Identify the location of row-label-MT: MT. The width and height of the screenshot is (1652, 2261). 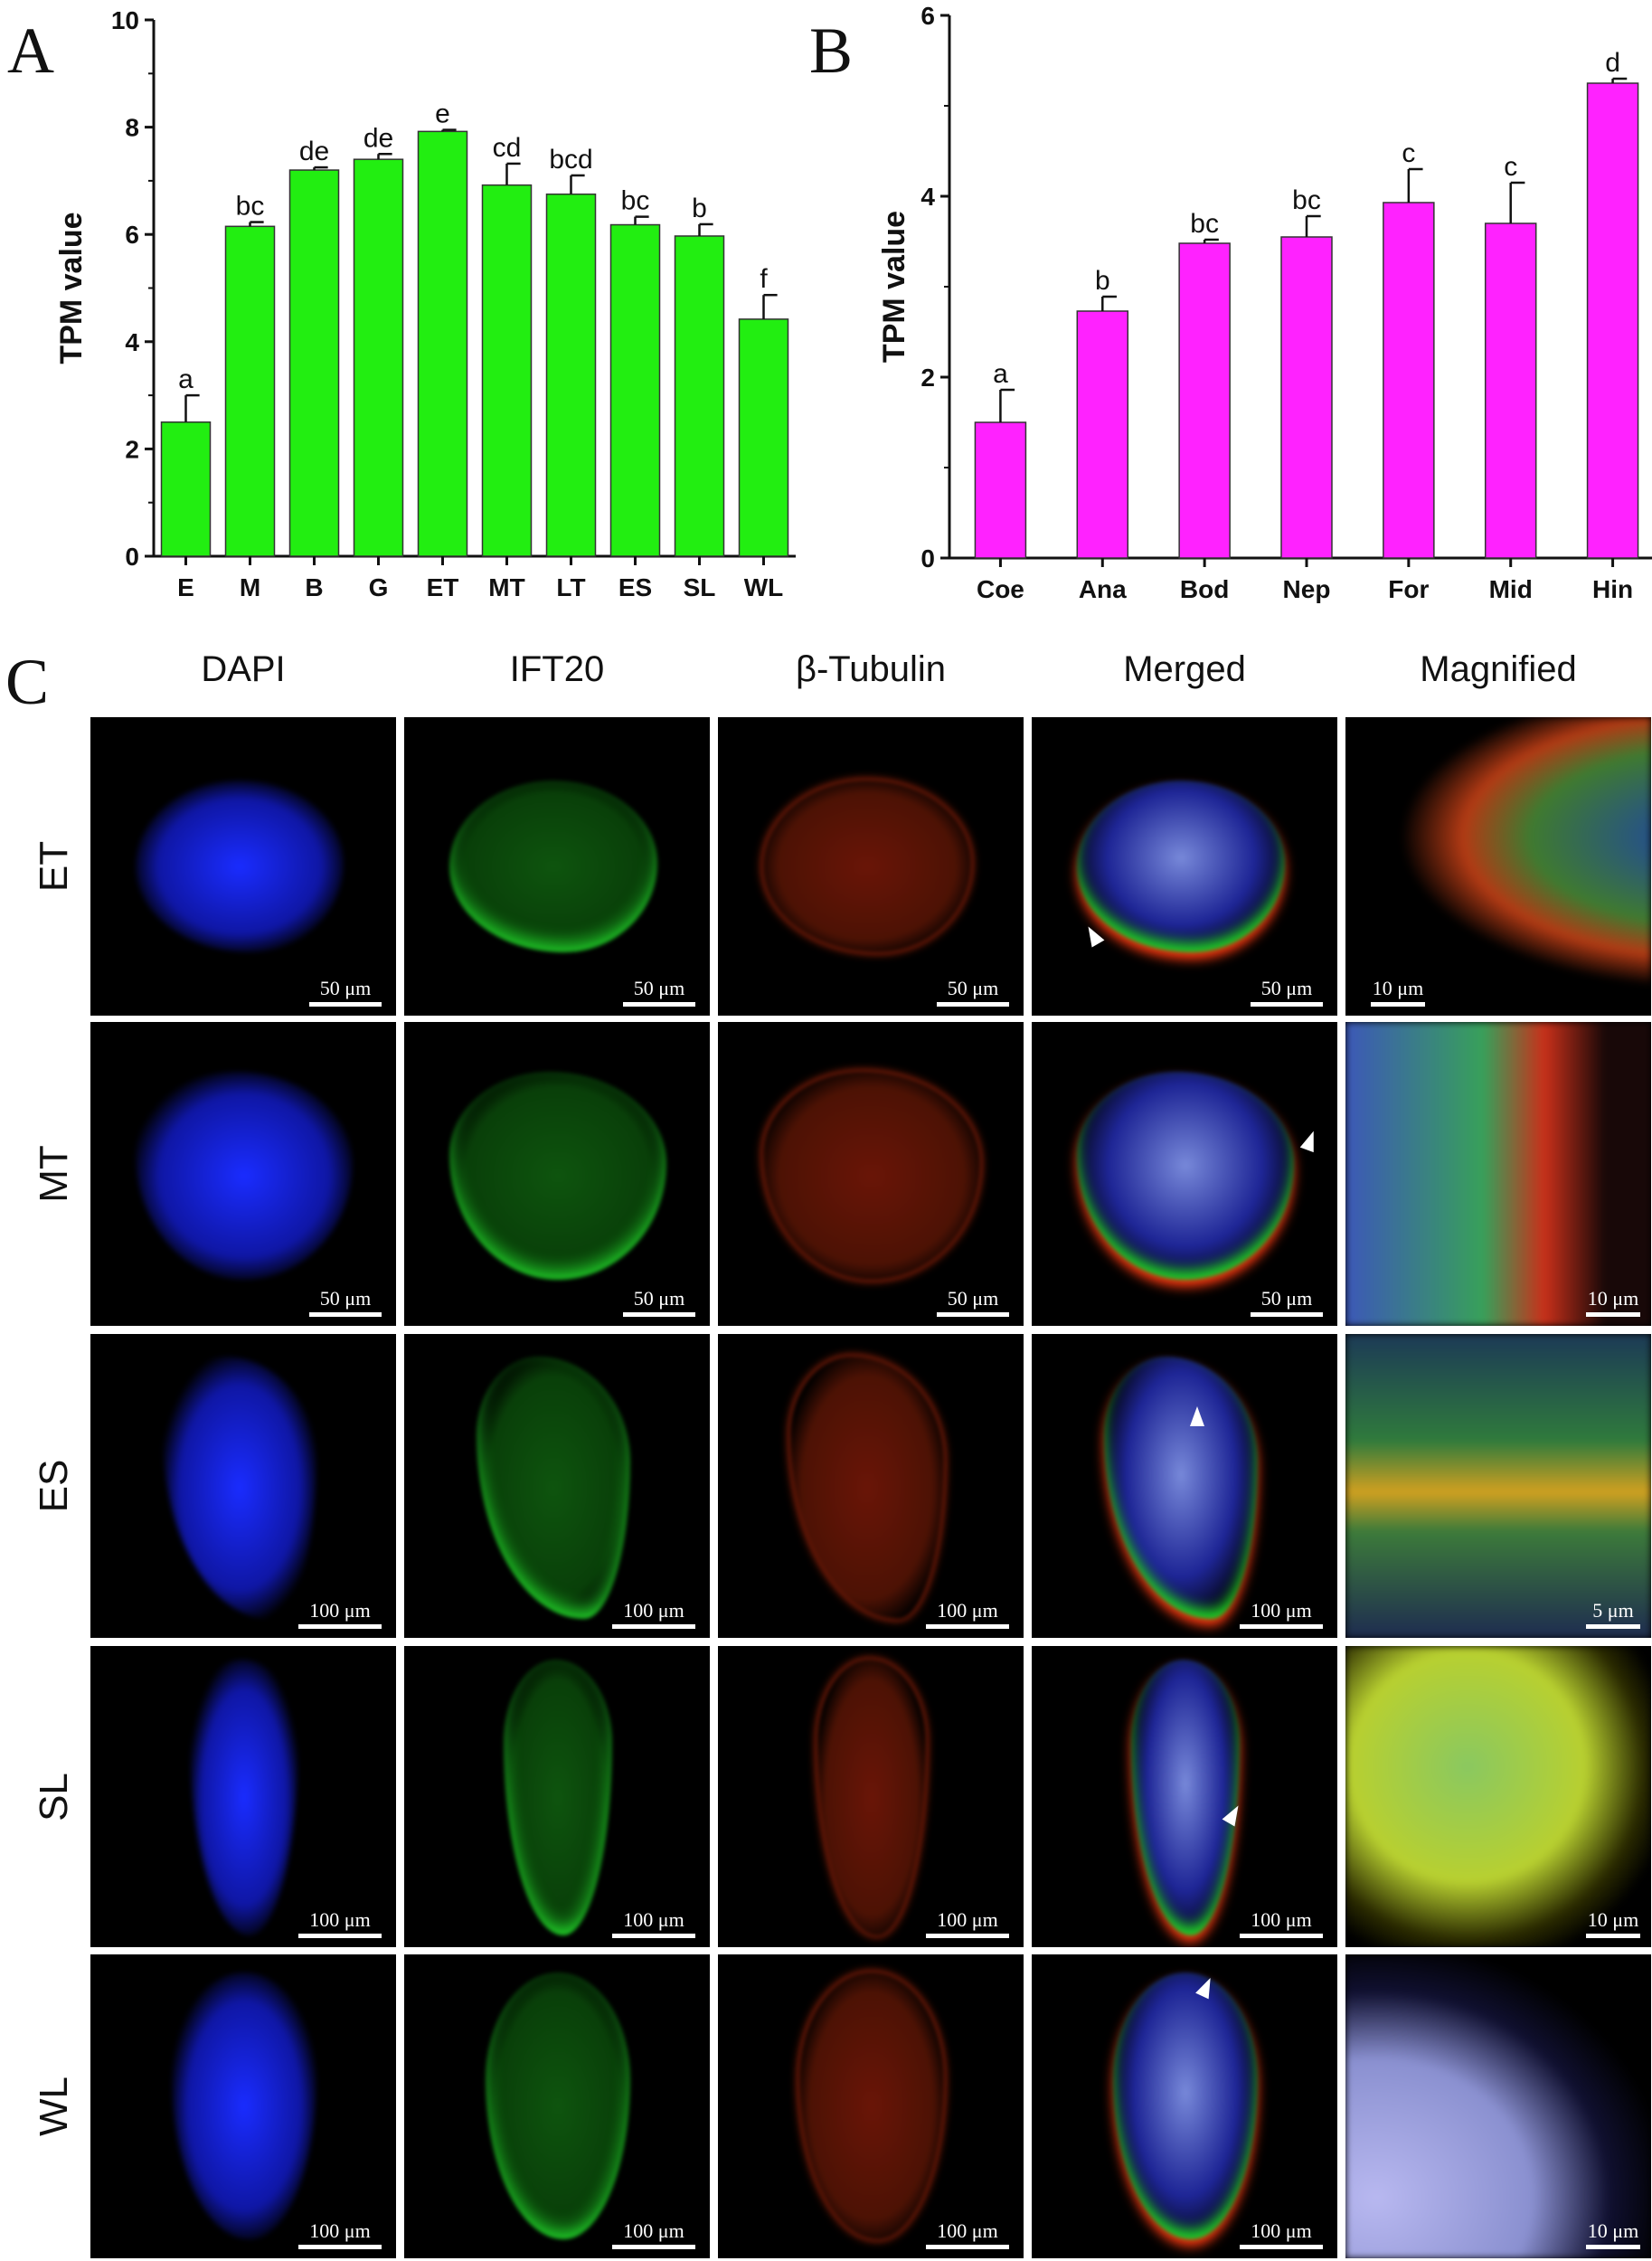
(54, 1174).